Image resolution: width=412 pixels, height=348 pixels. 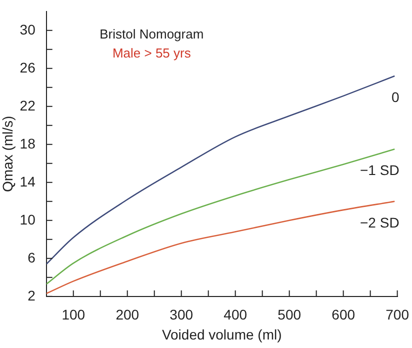 I want to click on series-label: 0, so click(x=396, y=96).